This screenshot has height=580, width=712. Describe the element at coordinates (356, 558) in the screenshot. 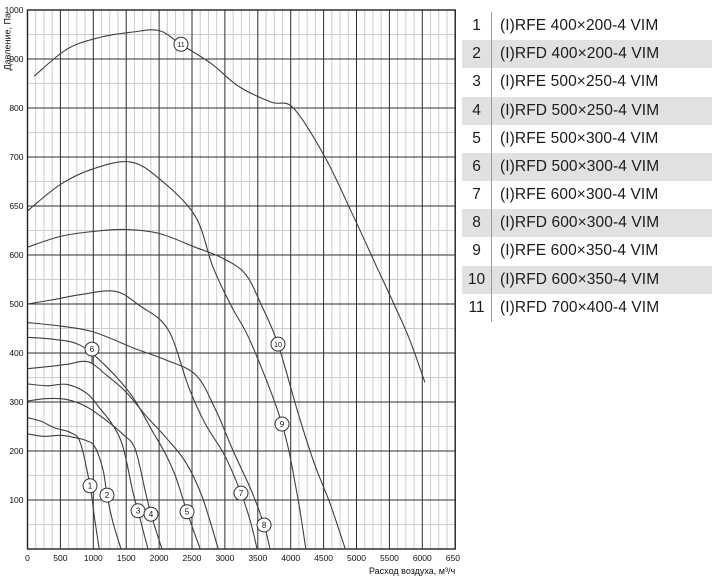

I see `x-tick-label: 5000` at that location.